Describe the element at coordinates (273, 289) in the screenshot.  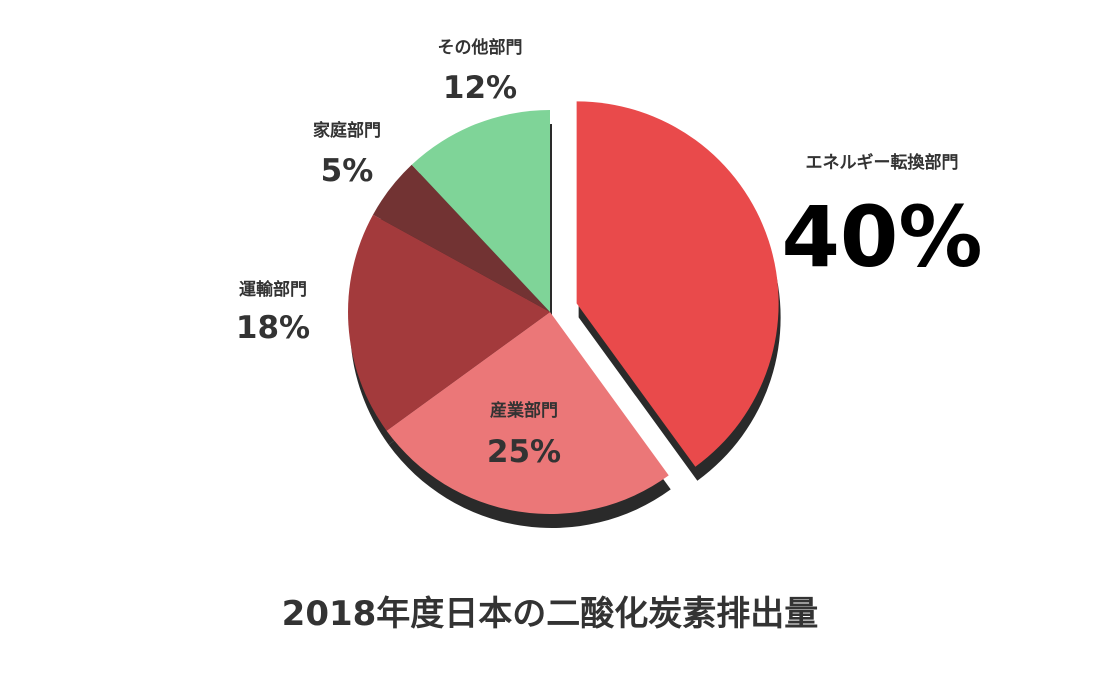
I see `label-transport-name: 運輸部門` at that location.